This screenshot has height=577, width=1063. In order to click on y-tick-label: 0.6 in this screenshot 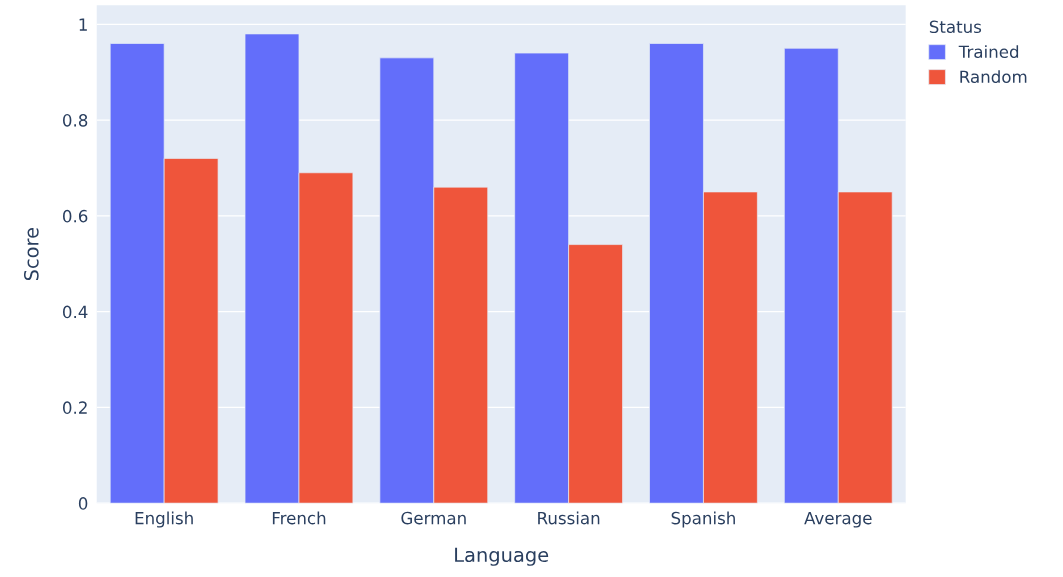, I will do `click(75, 216)`.